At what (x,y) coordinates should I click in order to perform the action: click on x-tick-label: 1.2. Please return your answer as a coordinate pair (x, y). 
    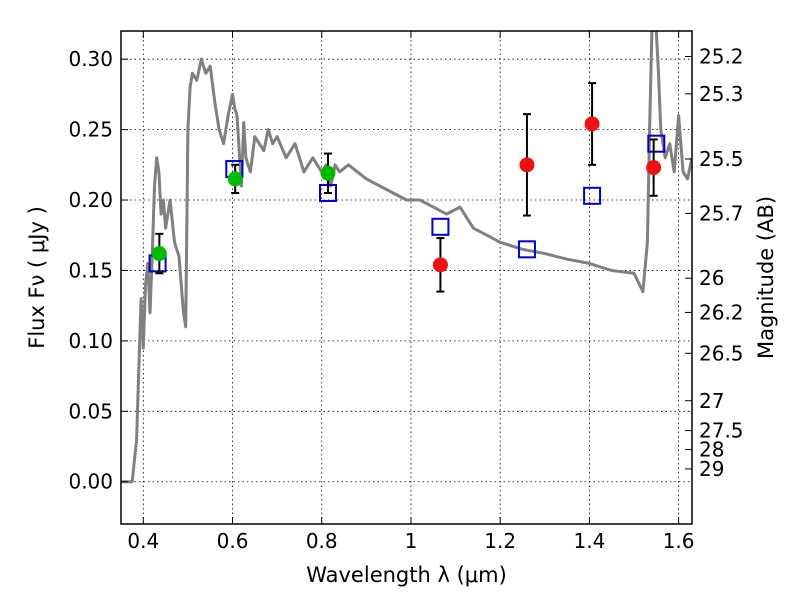
    Looking at the image, I should click on (500, 541).